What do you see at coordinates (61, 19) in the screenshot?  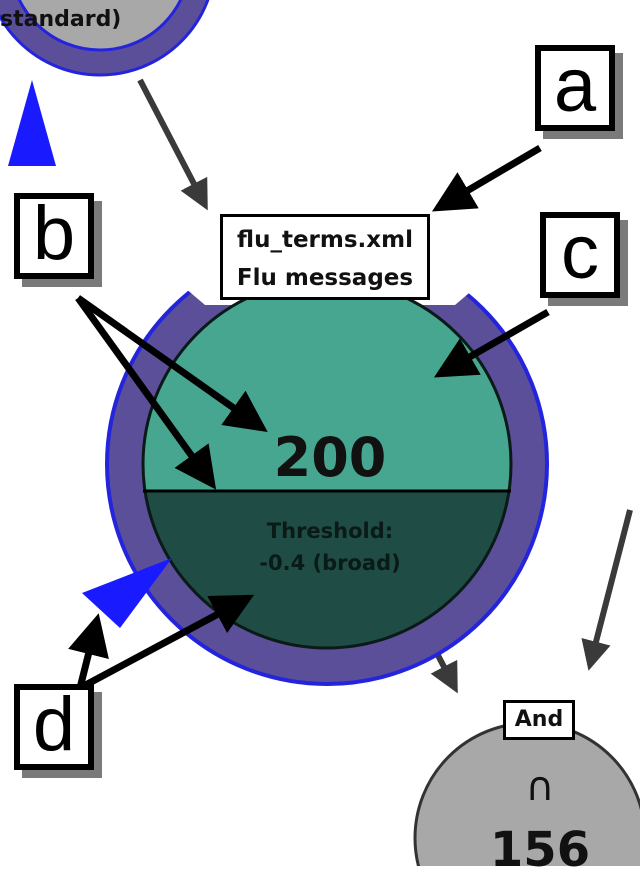 I see `top-node-label: standard)` at bounding box center [61, 19].